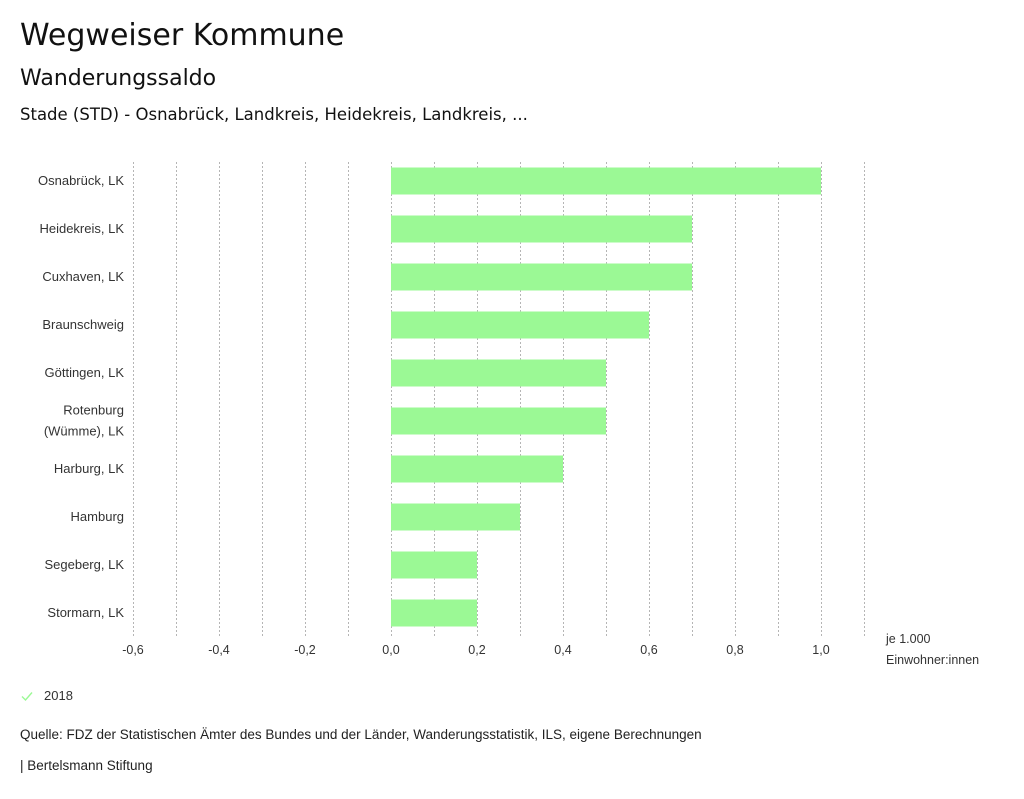 This screenshot has width=1024, height=799. I want to click on category-label: Stormarn, LK, so click(85, 612).